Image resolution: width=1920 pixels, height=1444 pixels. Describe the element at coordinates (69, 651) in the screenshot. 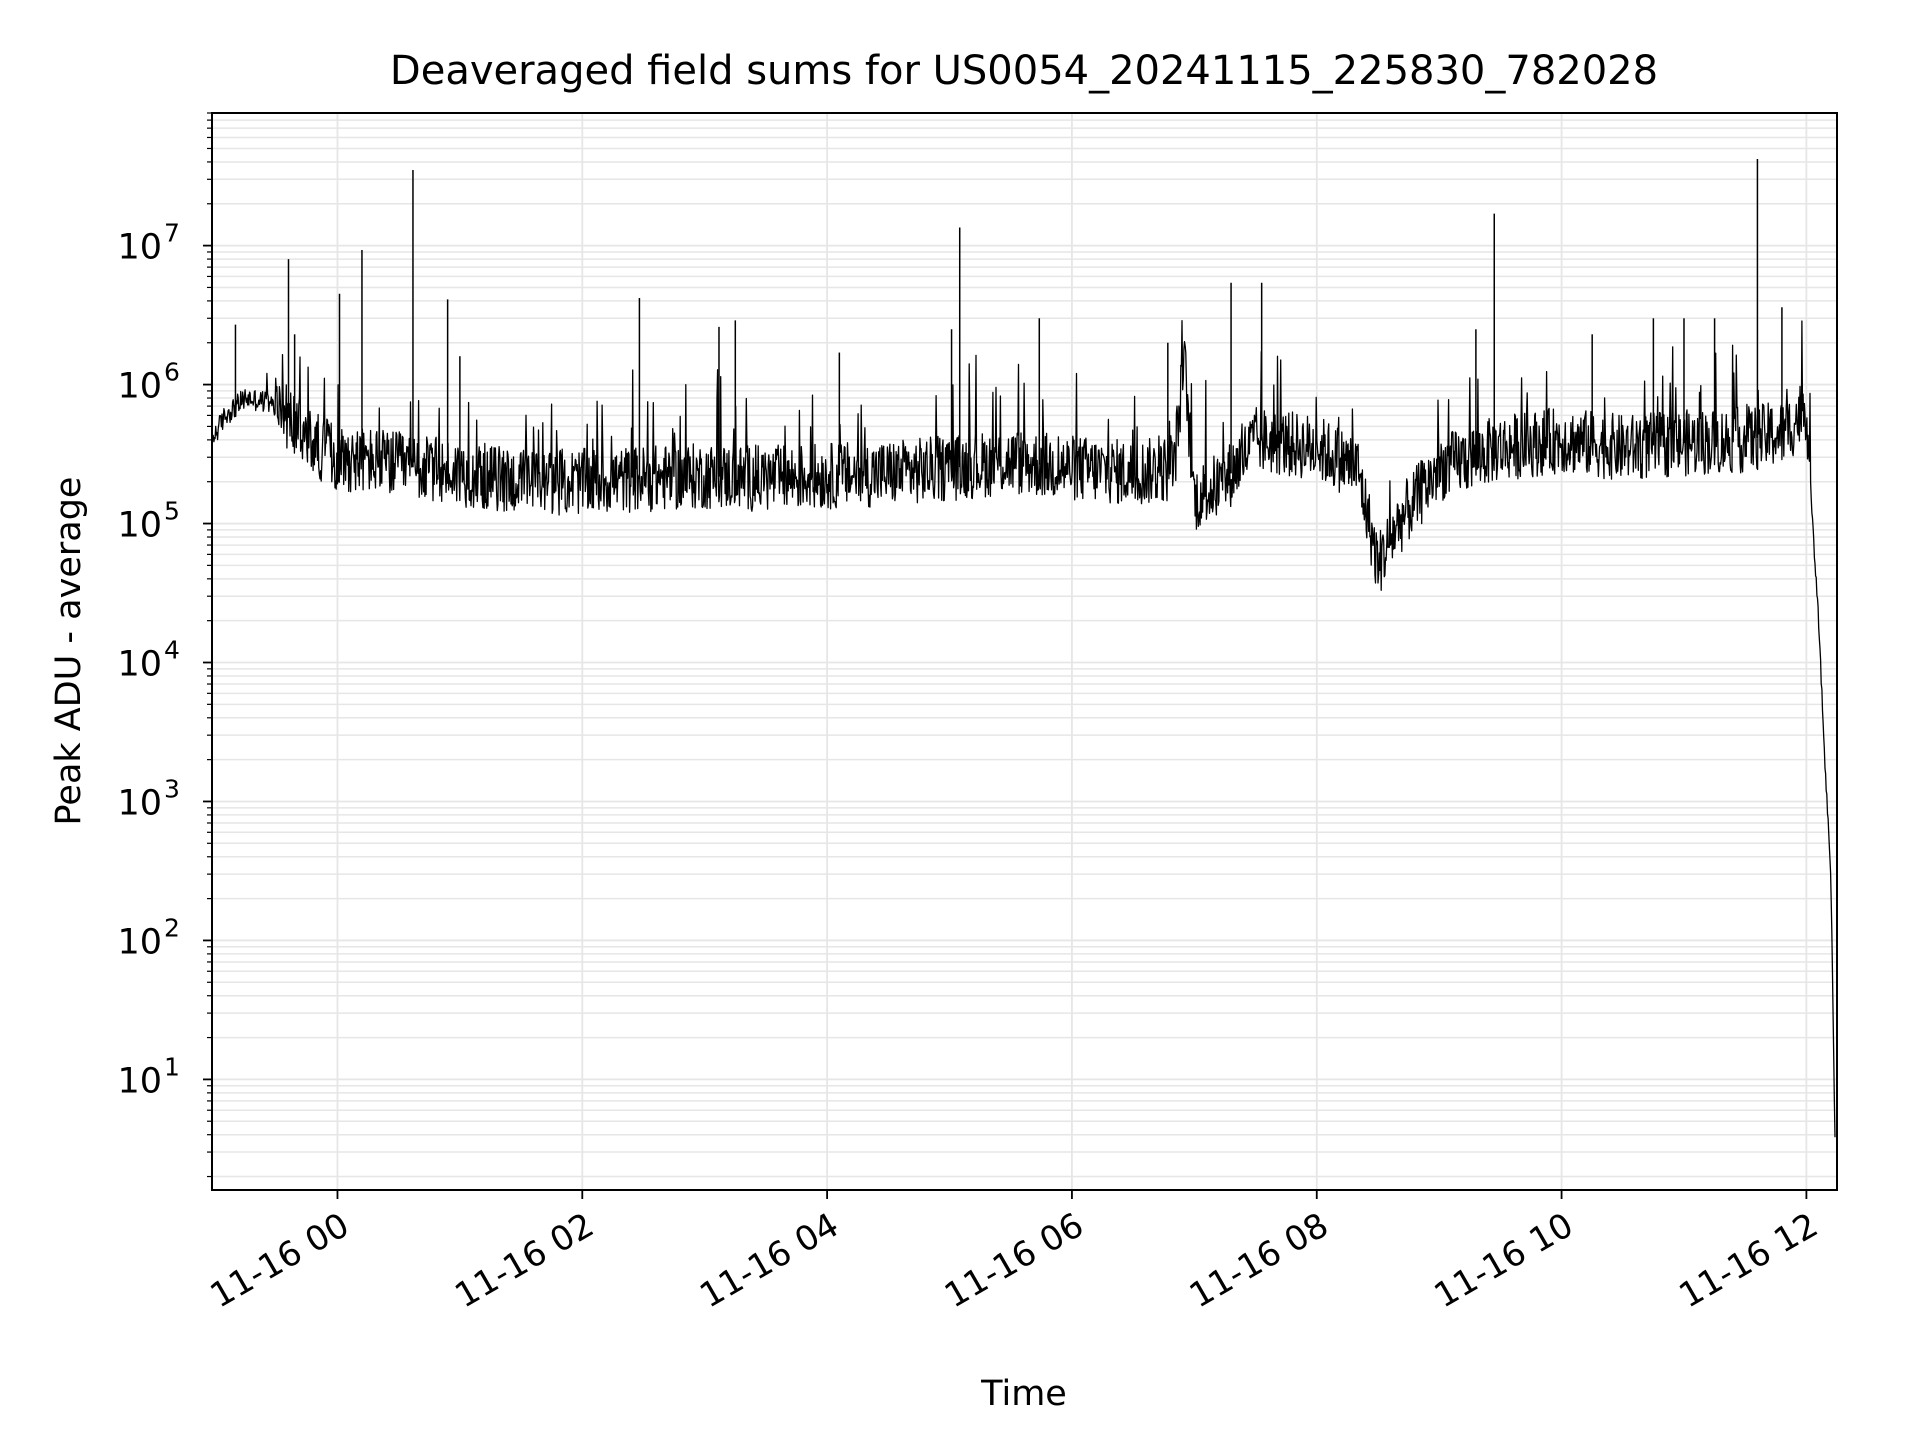

I see `y-axis-label: Peak ADU - average` at that location.